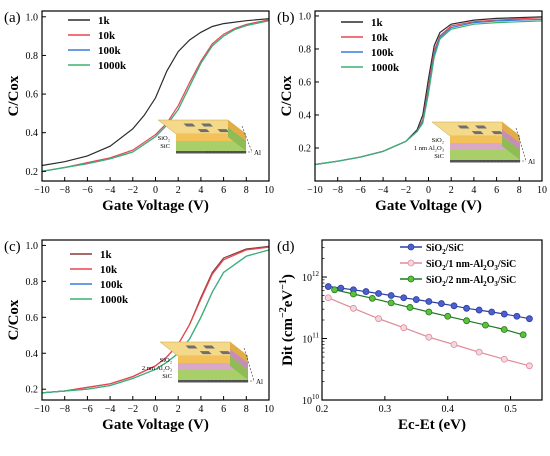  What do you see at coordinates (531, 162) in the screenshot?
I see `inset-al-label: Al` at bounding box center [531, 162].